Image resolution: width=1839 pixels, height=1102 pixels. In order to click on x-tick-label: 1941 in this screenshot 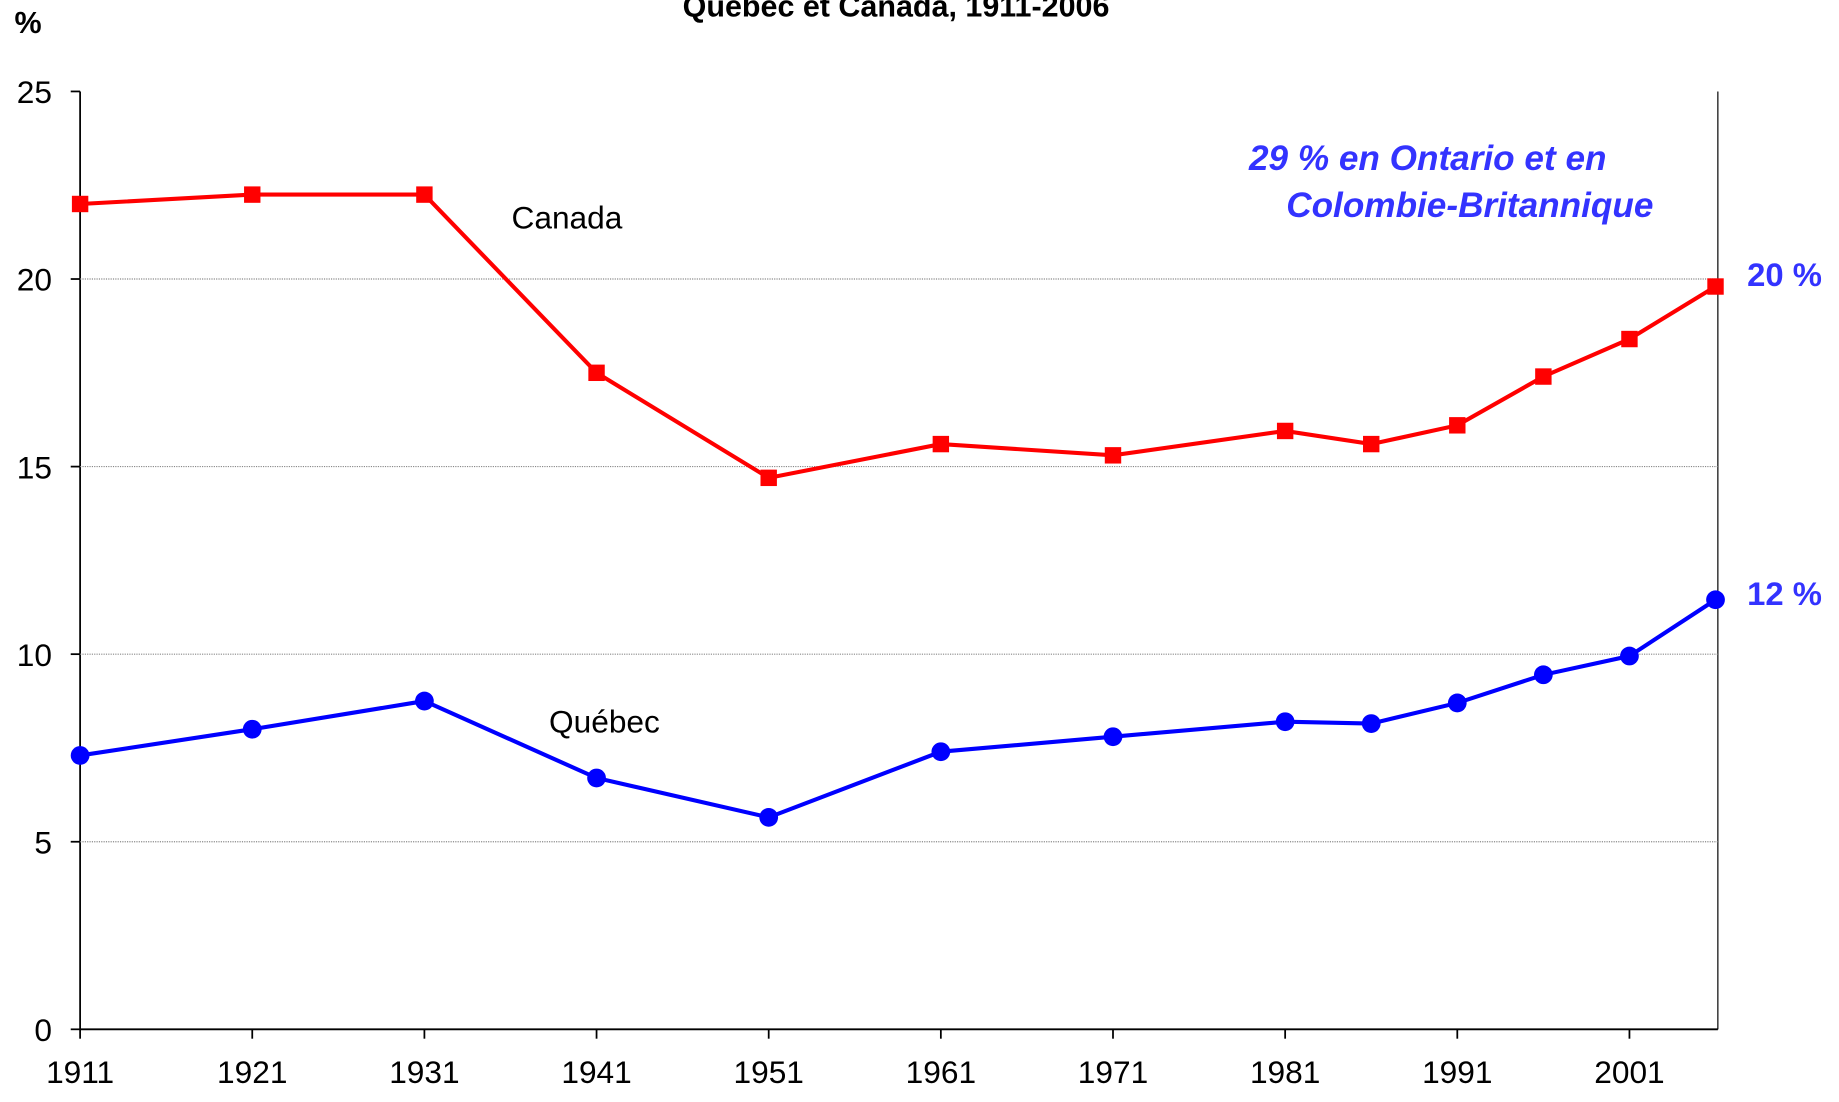, I will do `click(596, 1072)`.